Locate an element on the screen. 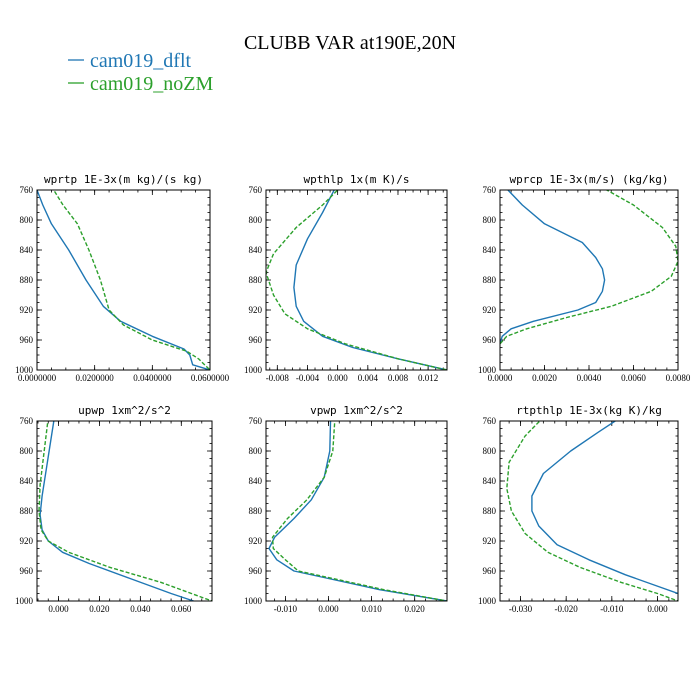 This screenshot has width=700, height=700. x-tick-label: 0.040 is located at coordinates (140, 609).